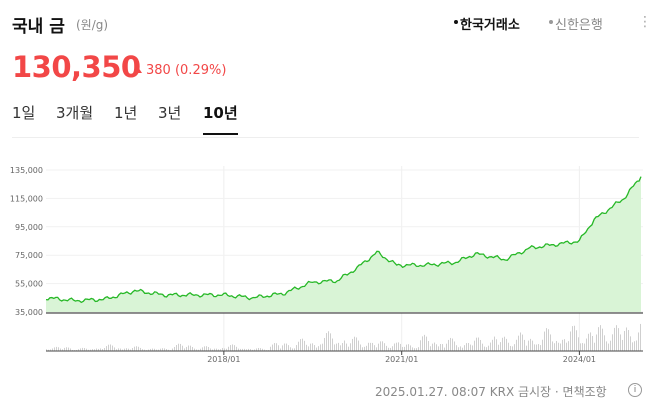  What do you see at coordinates (579, 25) in the screenshot?
I see `source-shinhan-tab: 신한은행` at bounding box center [579, 25].